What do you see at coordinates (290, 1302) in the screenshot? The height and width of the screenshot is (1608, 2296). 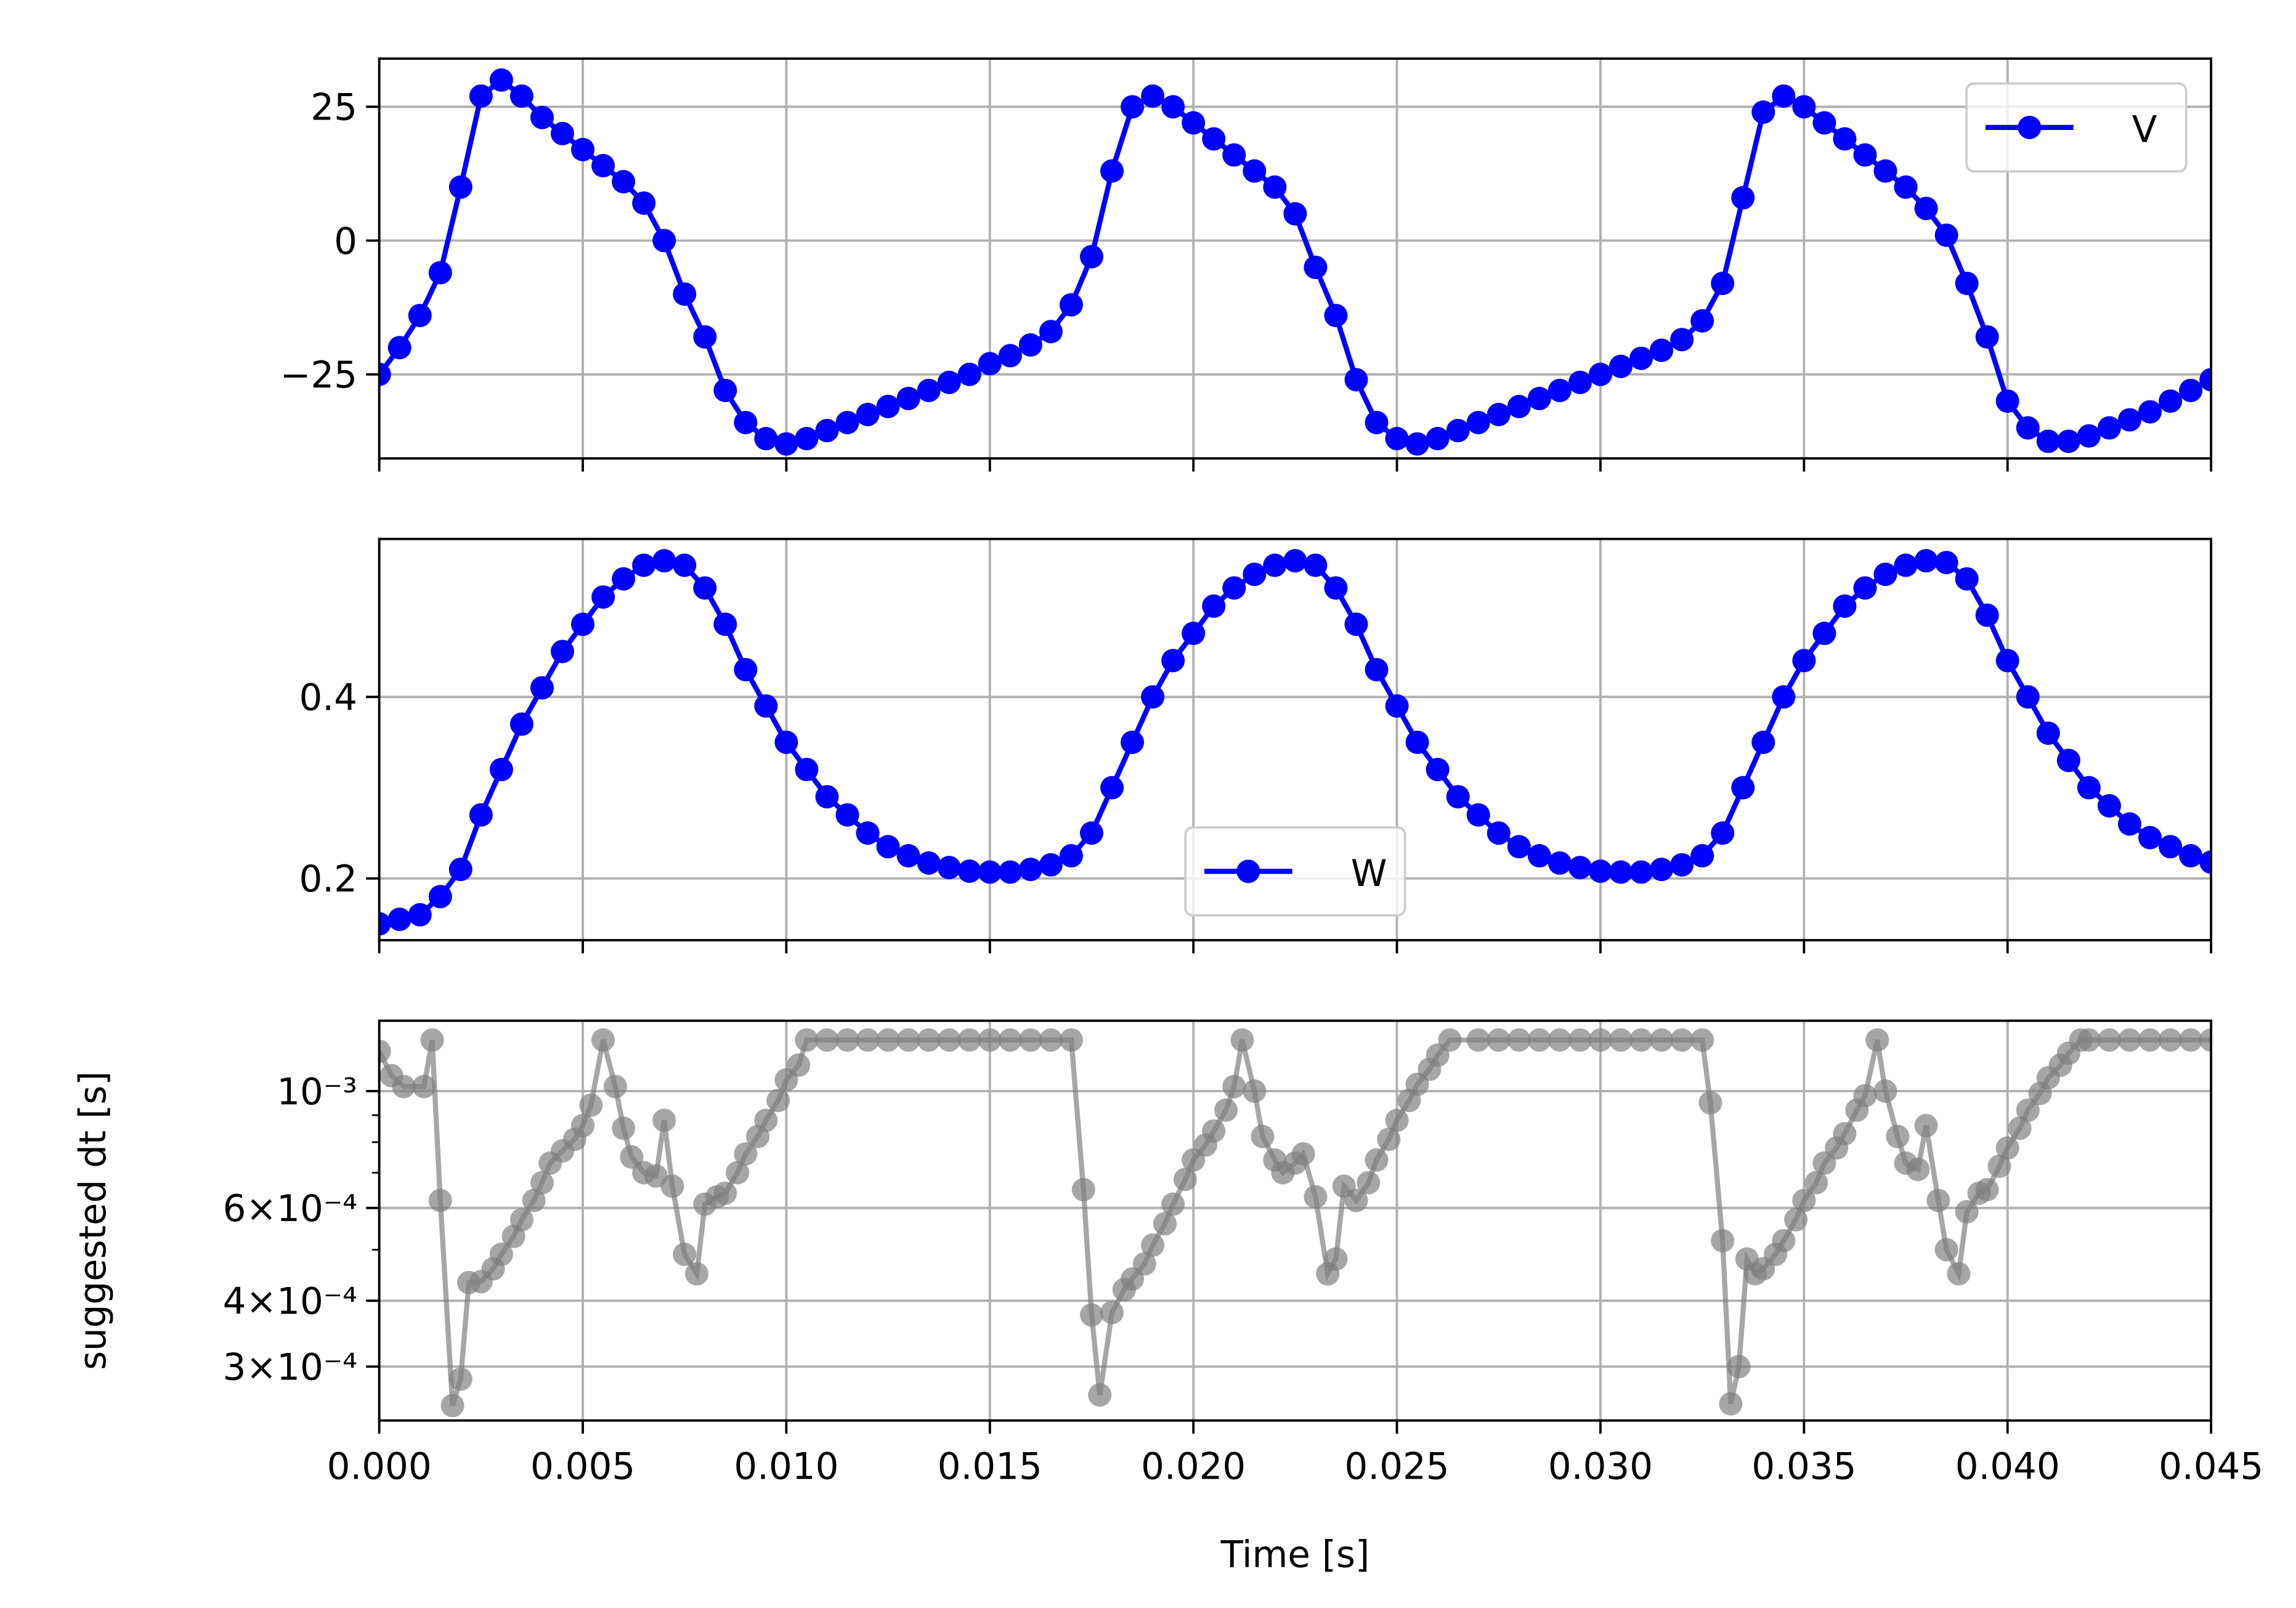 I see `y-tick-label: 4×10⁻⁴` at bounding box center [290, 1302].